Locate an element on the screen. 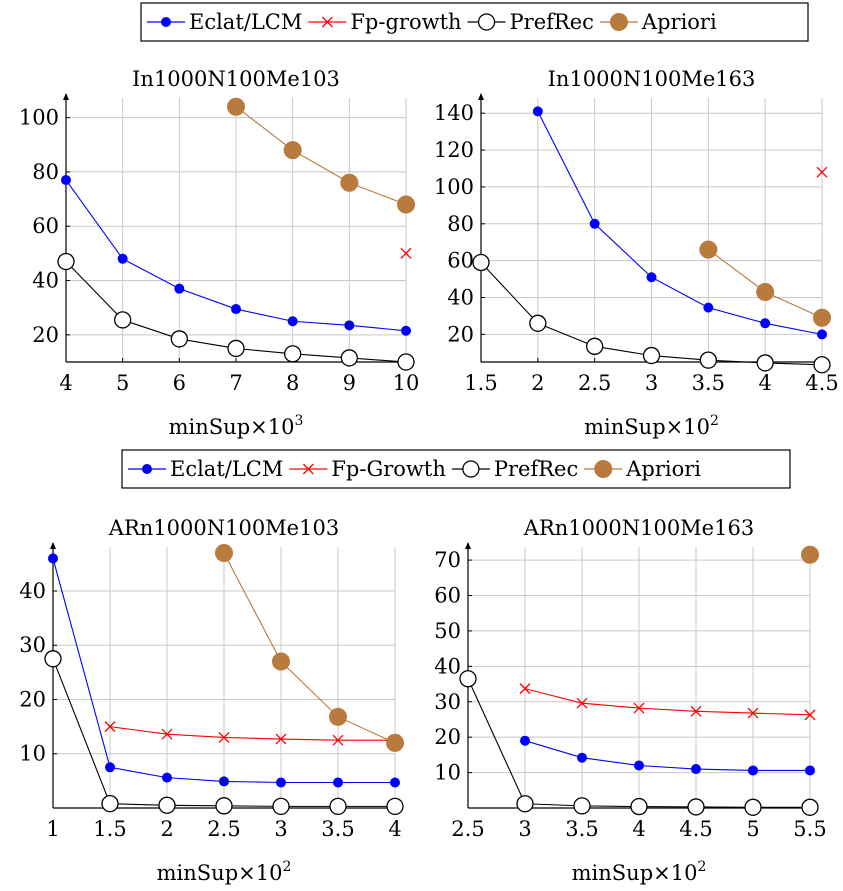 This screenshot has height=891, width=843. x-tick-label: 1 is located at coordinates (52, 829).